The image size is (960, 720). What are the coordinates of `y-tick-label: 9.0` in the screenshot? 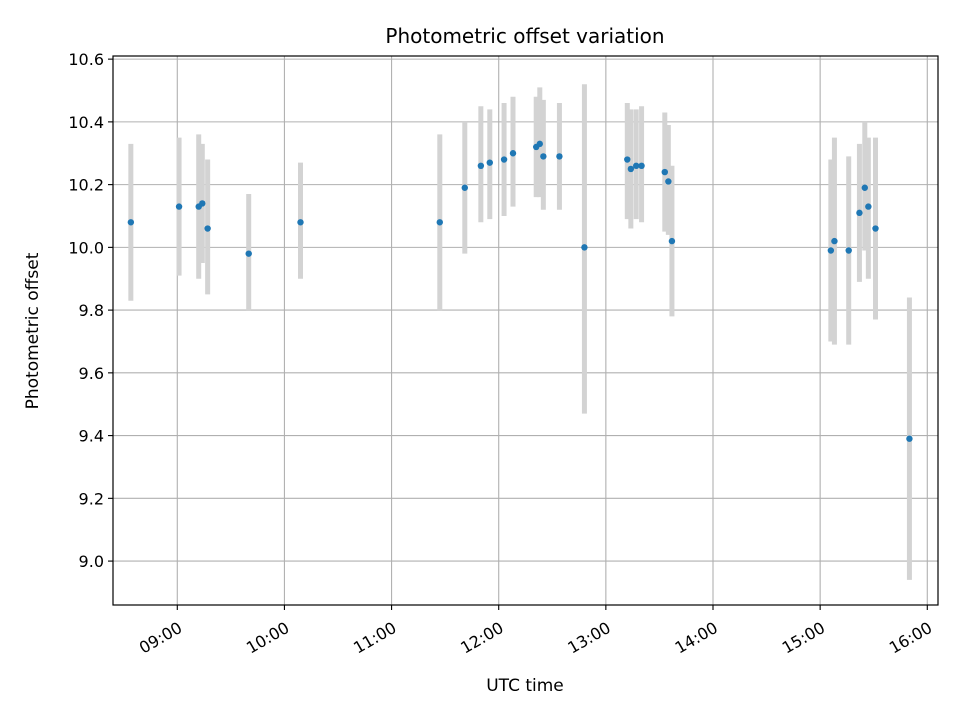 It's located at (91, 561).